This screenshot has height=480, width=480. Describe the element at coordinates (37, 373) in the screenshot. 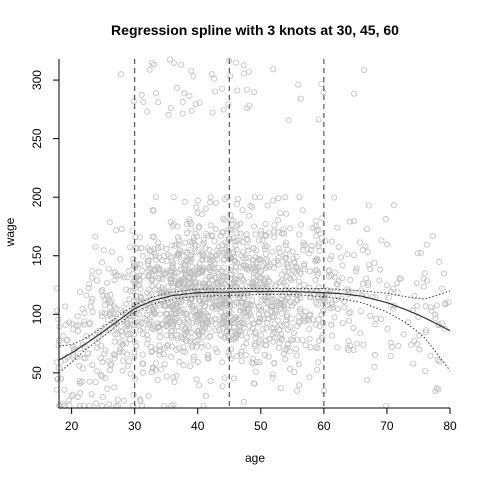

I see `y-tick-label: 50` at that location.